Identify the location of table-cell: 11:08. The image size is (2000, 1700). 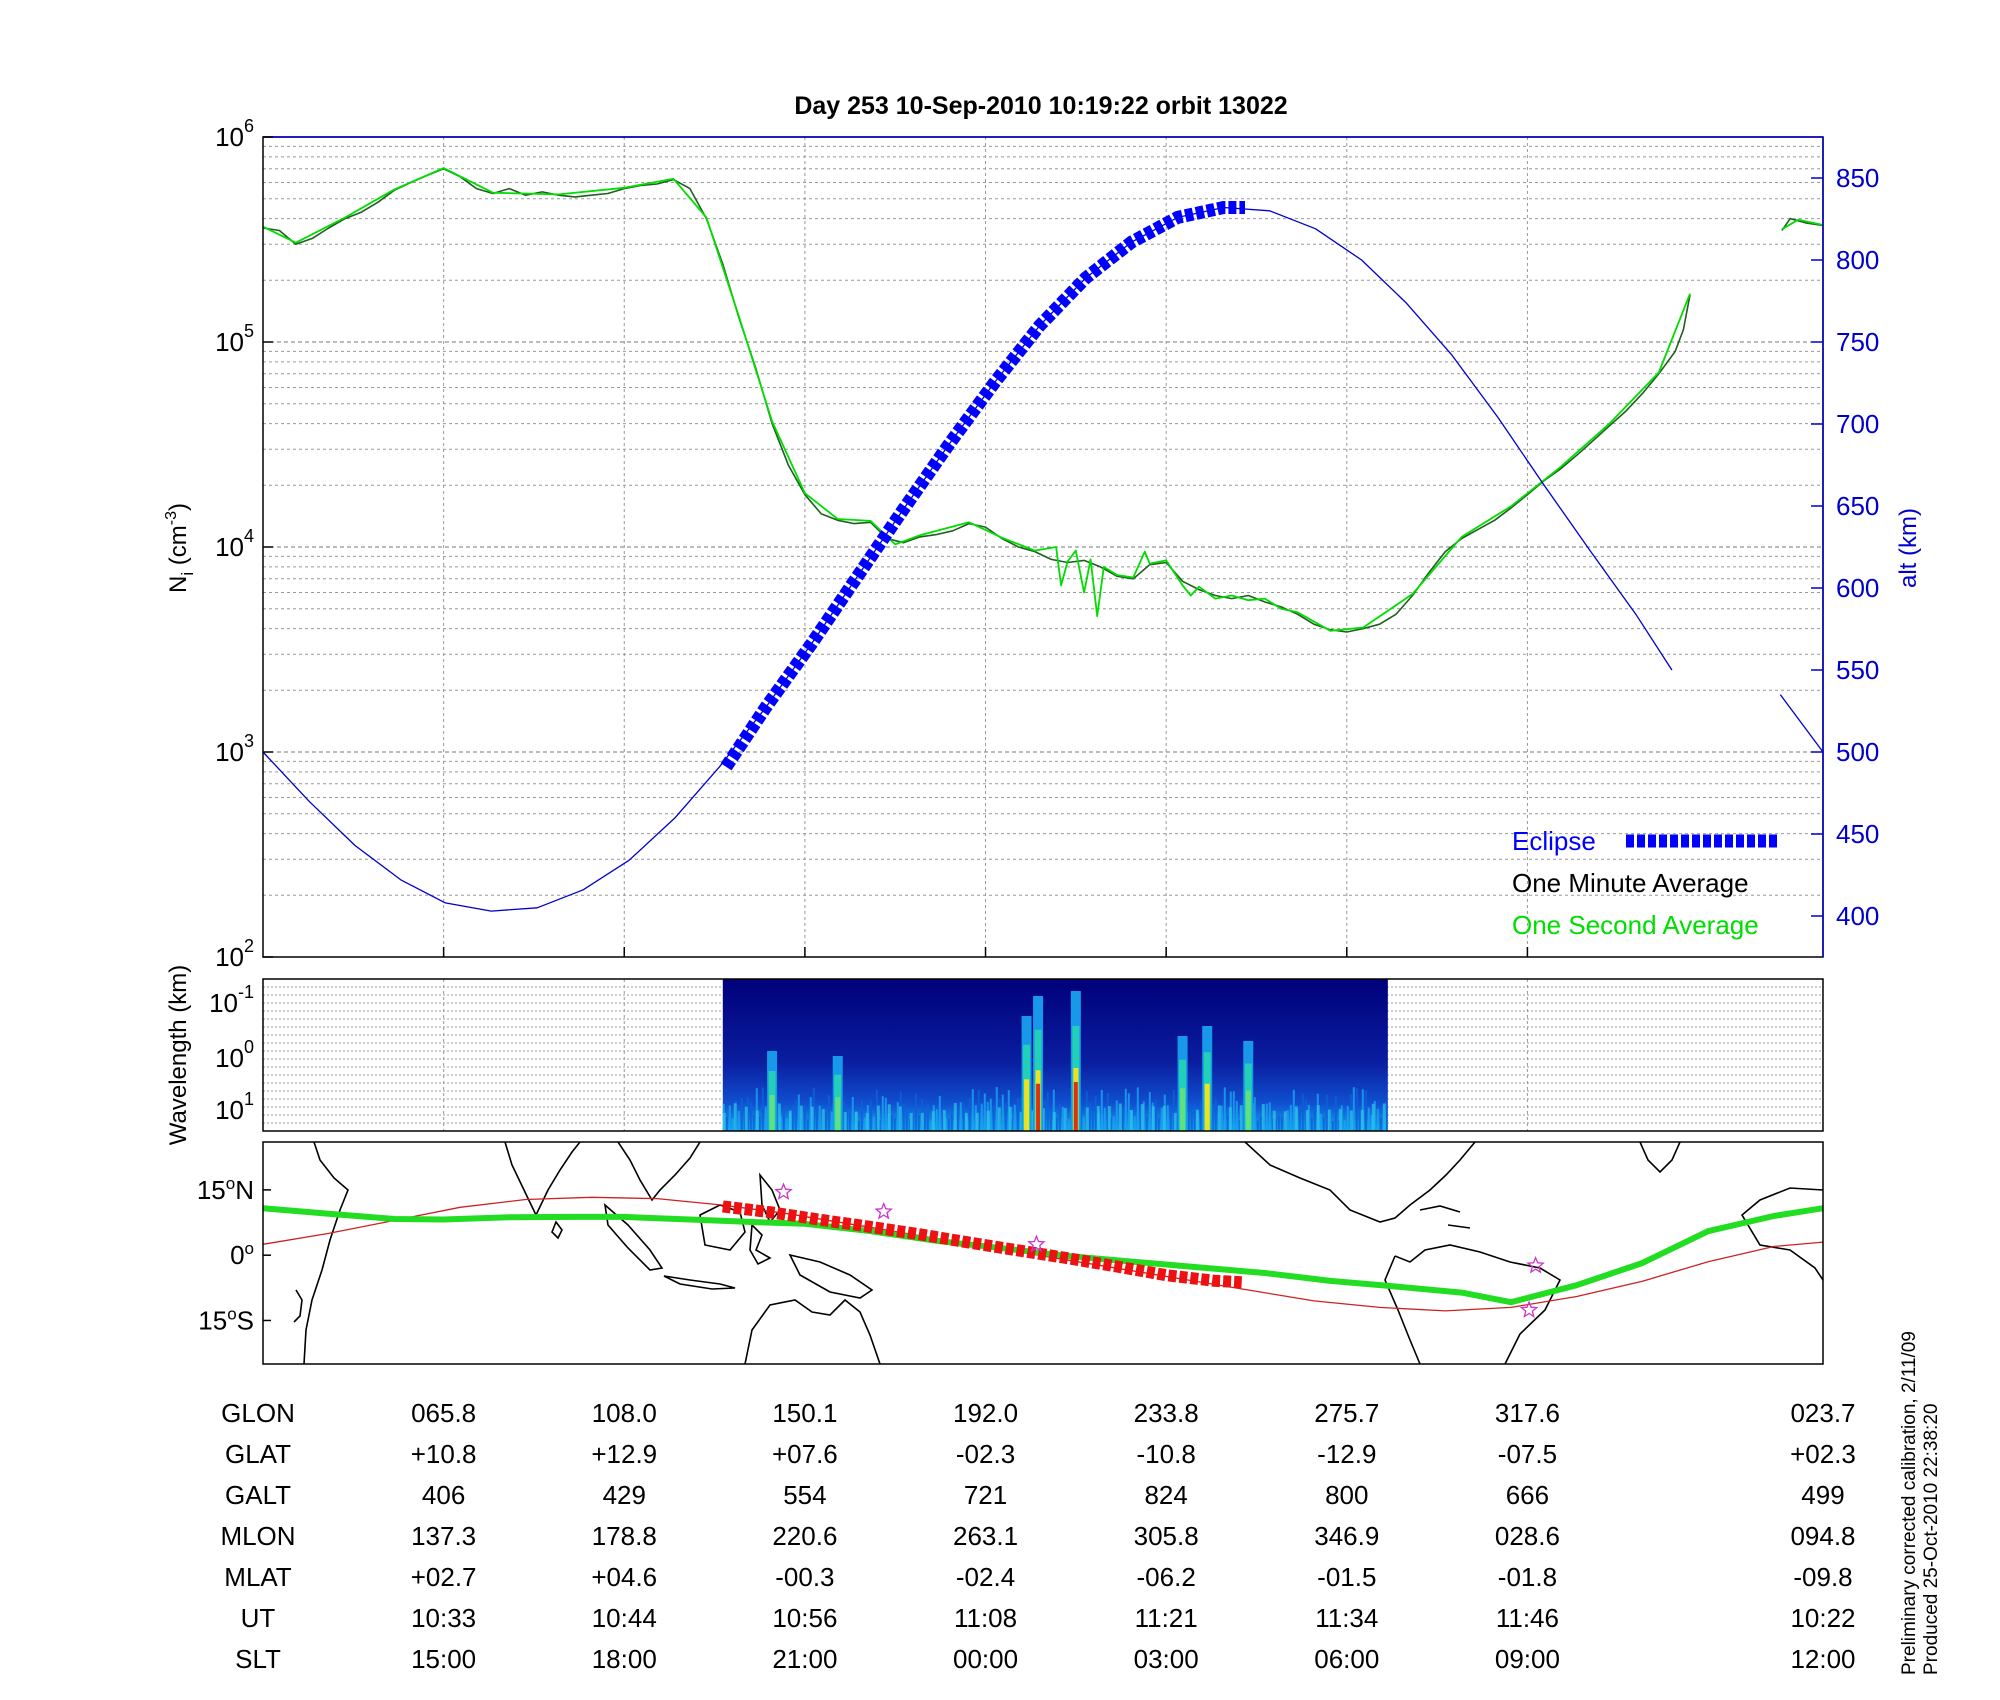
(985, 1618).